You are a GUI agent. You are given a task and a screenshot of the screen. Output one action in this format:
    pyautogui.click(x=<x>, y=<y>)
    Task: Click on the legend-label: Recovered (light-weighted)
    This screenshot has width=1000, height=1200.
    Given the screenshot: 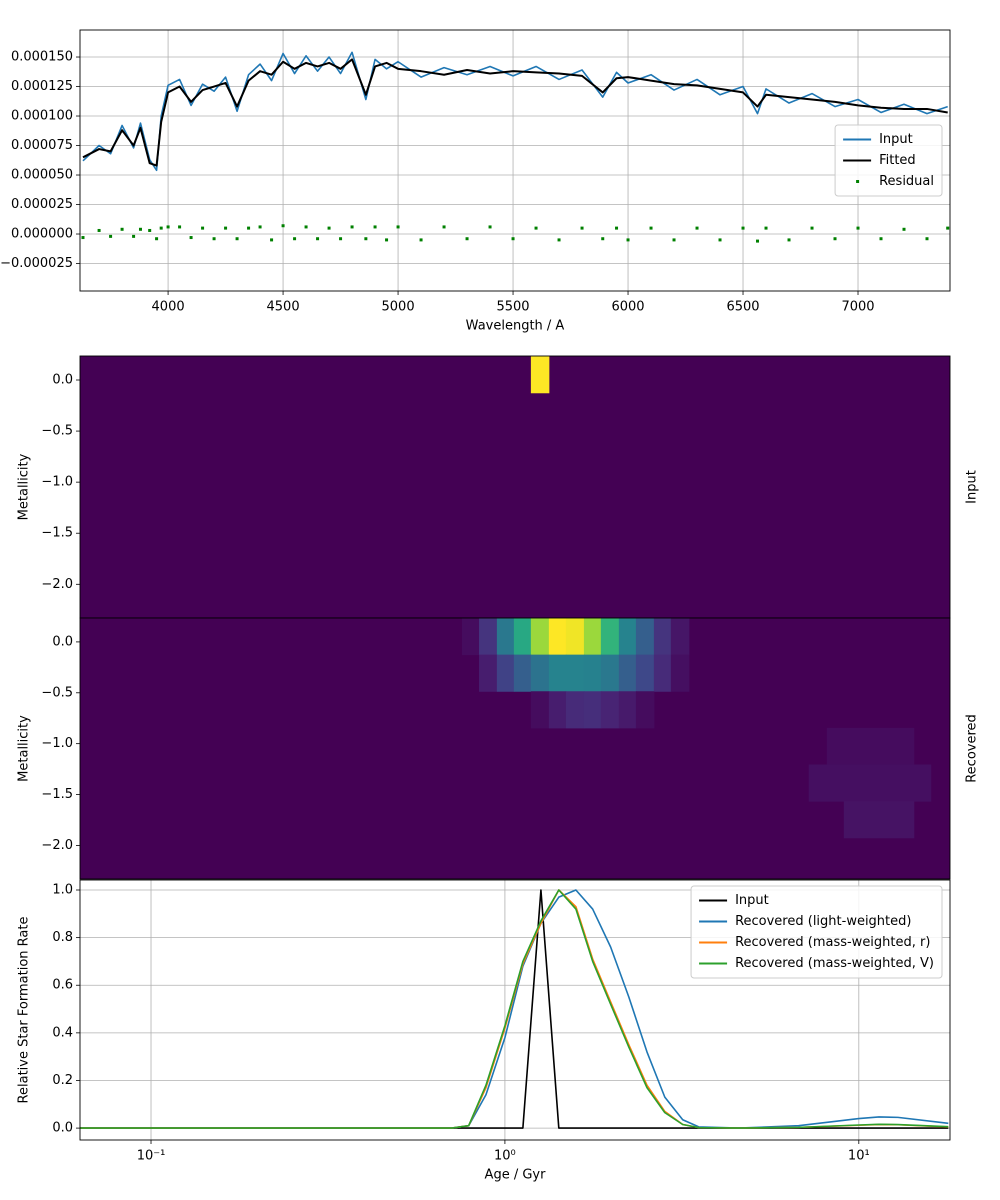 What is the action you would take?
    pyautogui.click(x=823, y=921)
    